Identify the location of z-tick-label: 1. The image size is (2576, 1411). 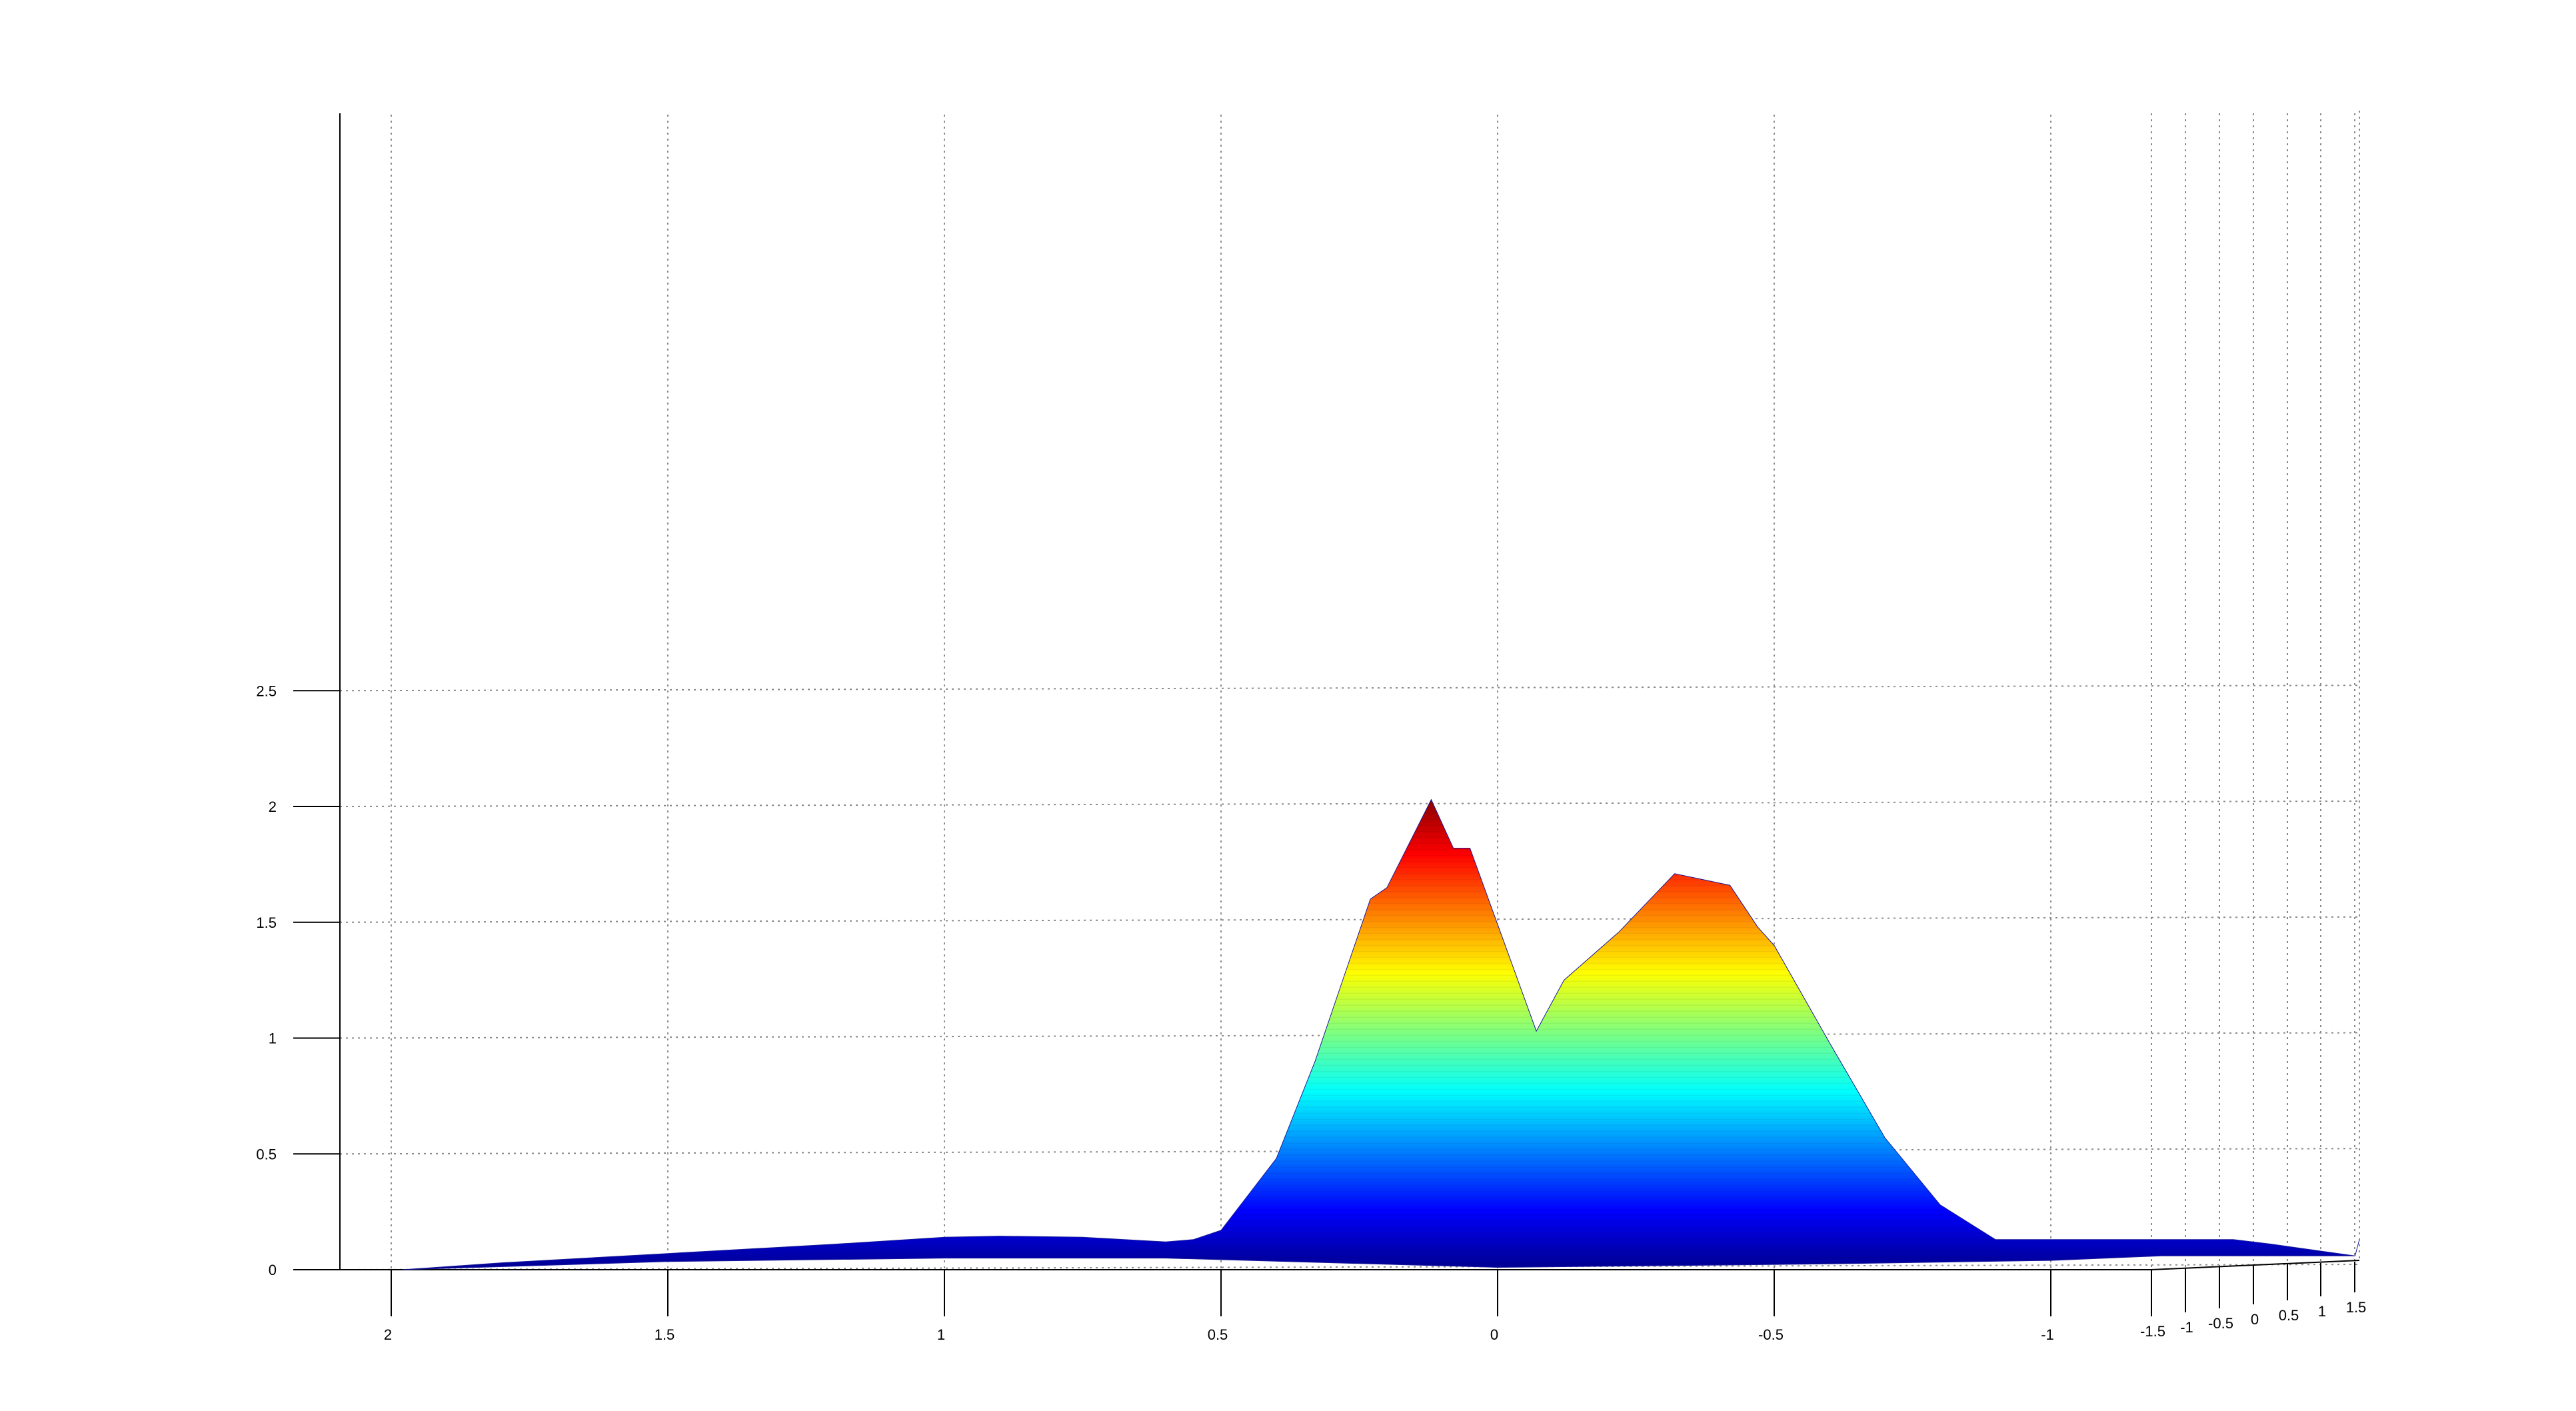
(273, 1038).